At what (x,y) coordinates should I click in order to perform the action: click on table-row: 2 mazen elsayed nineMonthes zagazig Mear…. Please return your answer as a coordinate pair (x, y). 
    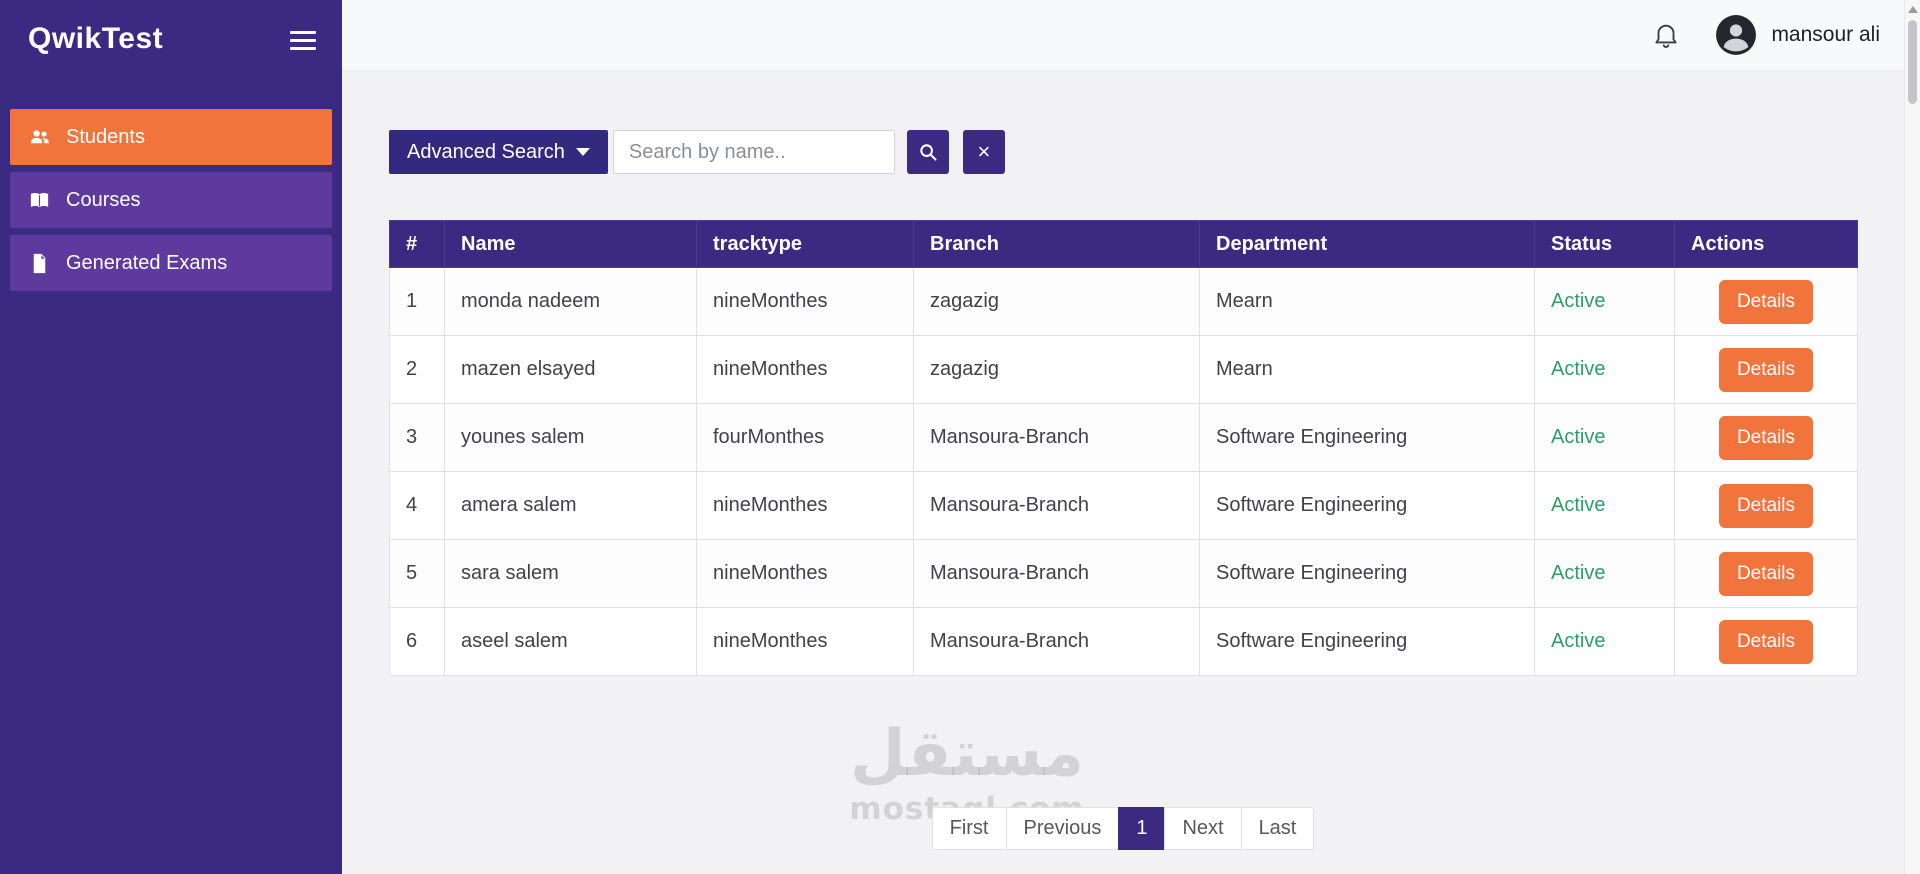
    Looking at the image, I should click on (1123, 369).